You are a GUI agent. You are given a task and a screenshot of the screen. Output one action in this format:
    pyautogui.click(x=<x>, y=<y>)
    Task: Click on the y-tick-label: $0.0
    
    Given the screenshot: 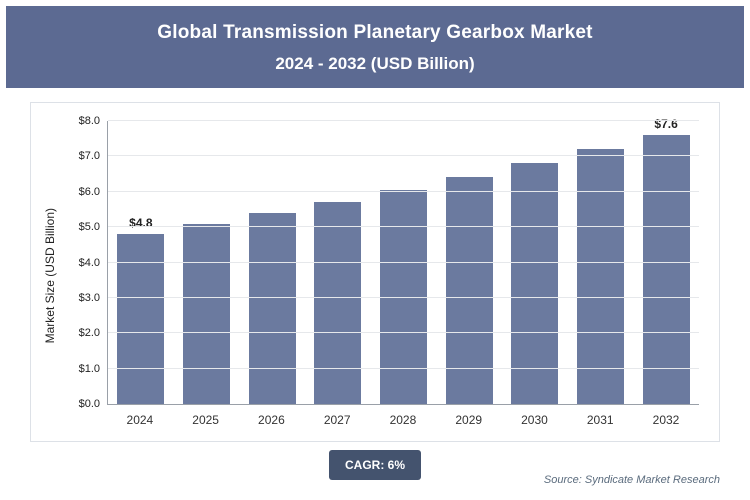 What is the action you would take?
    pyautogui.click(x=89, y=404)
    